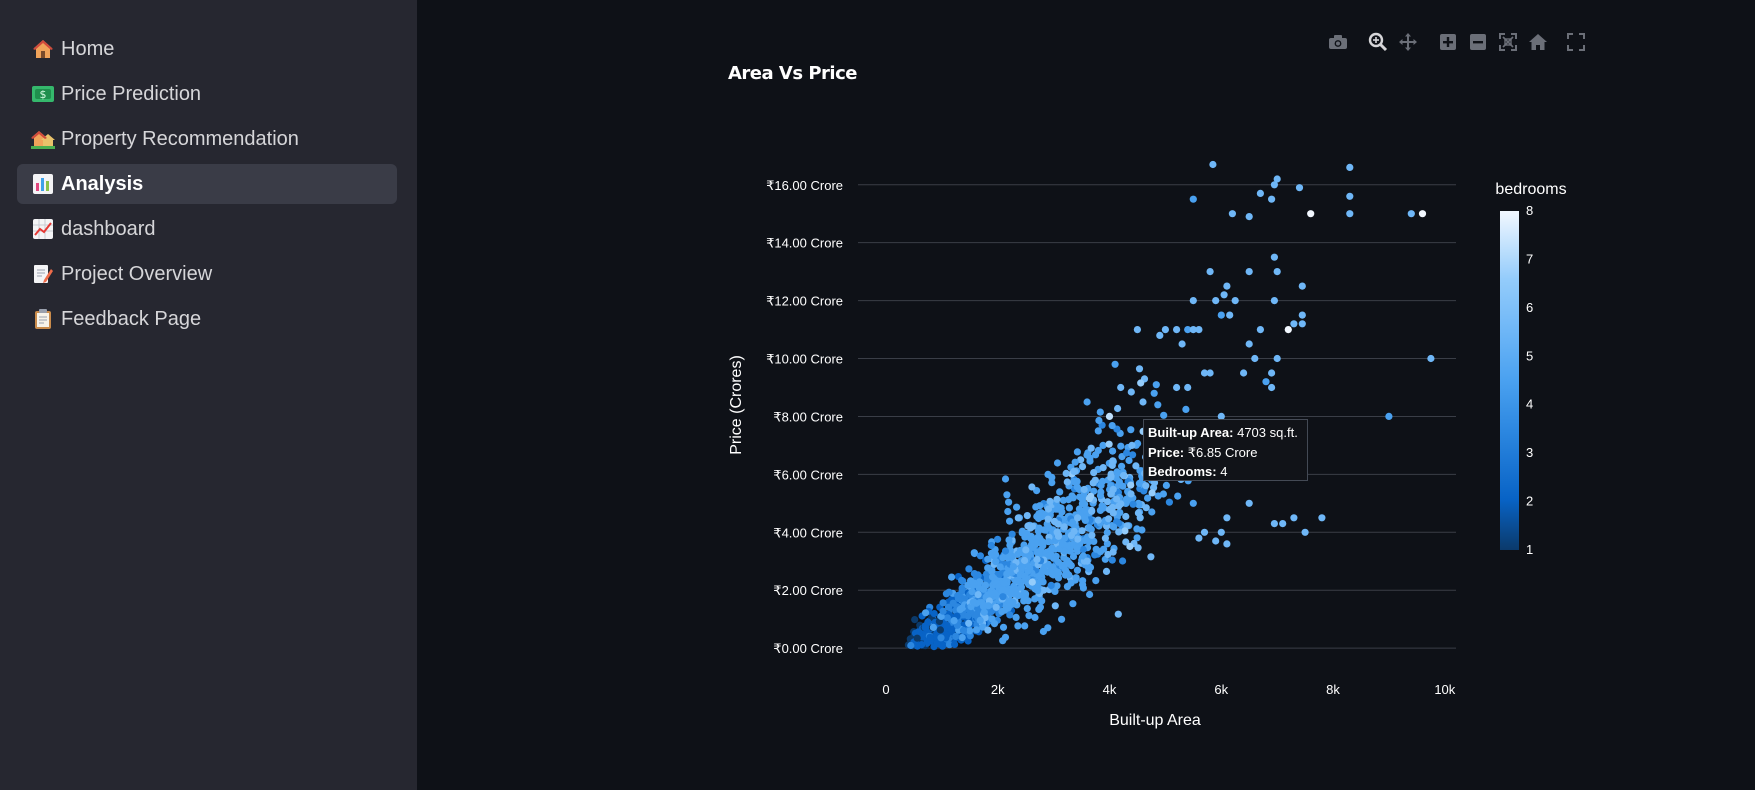 The width and height of the screenshot is (1755, 790). What do you see at coordinates (1448, 42) in the screenshot?
I see `zoom-in-icon` at bounding box center [1448, 42].